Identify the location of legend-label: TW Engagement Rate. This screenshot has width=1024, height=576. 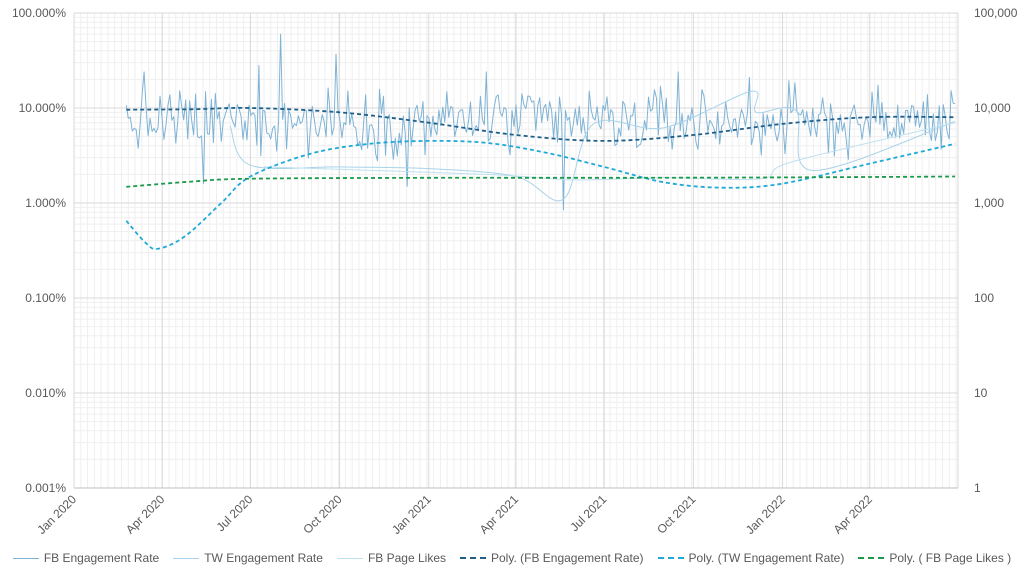
(263, 558).